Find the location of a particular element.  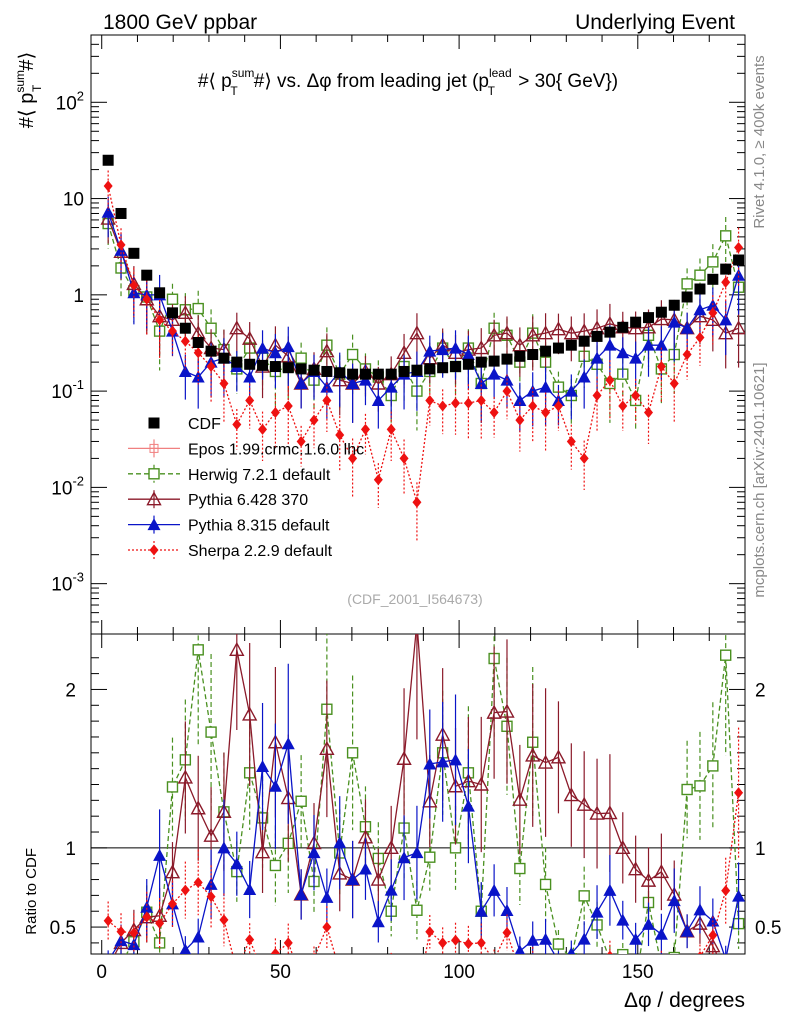

ratio-y-axis-label: Ratio to CDF is located at coordinates (31, 891).